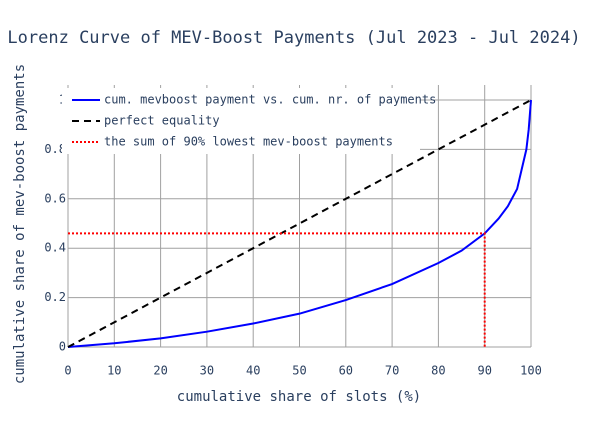 The image size is (600, 428). I want to click on x-axis-label: cumulative share of slots (%), so click(299, 397).